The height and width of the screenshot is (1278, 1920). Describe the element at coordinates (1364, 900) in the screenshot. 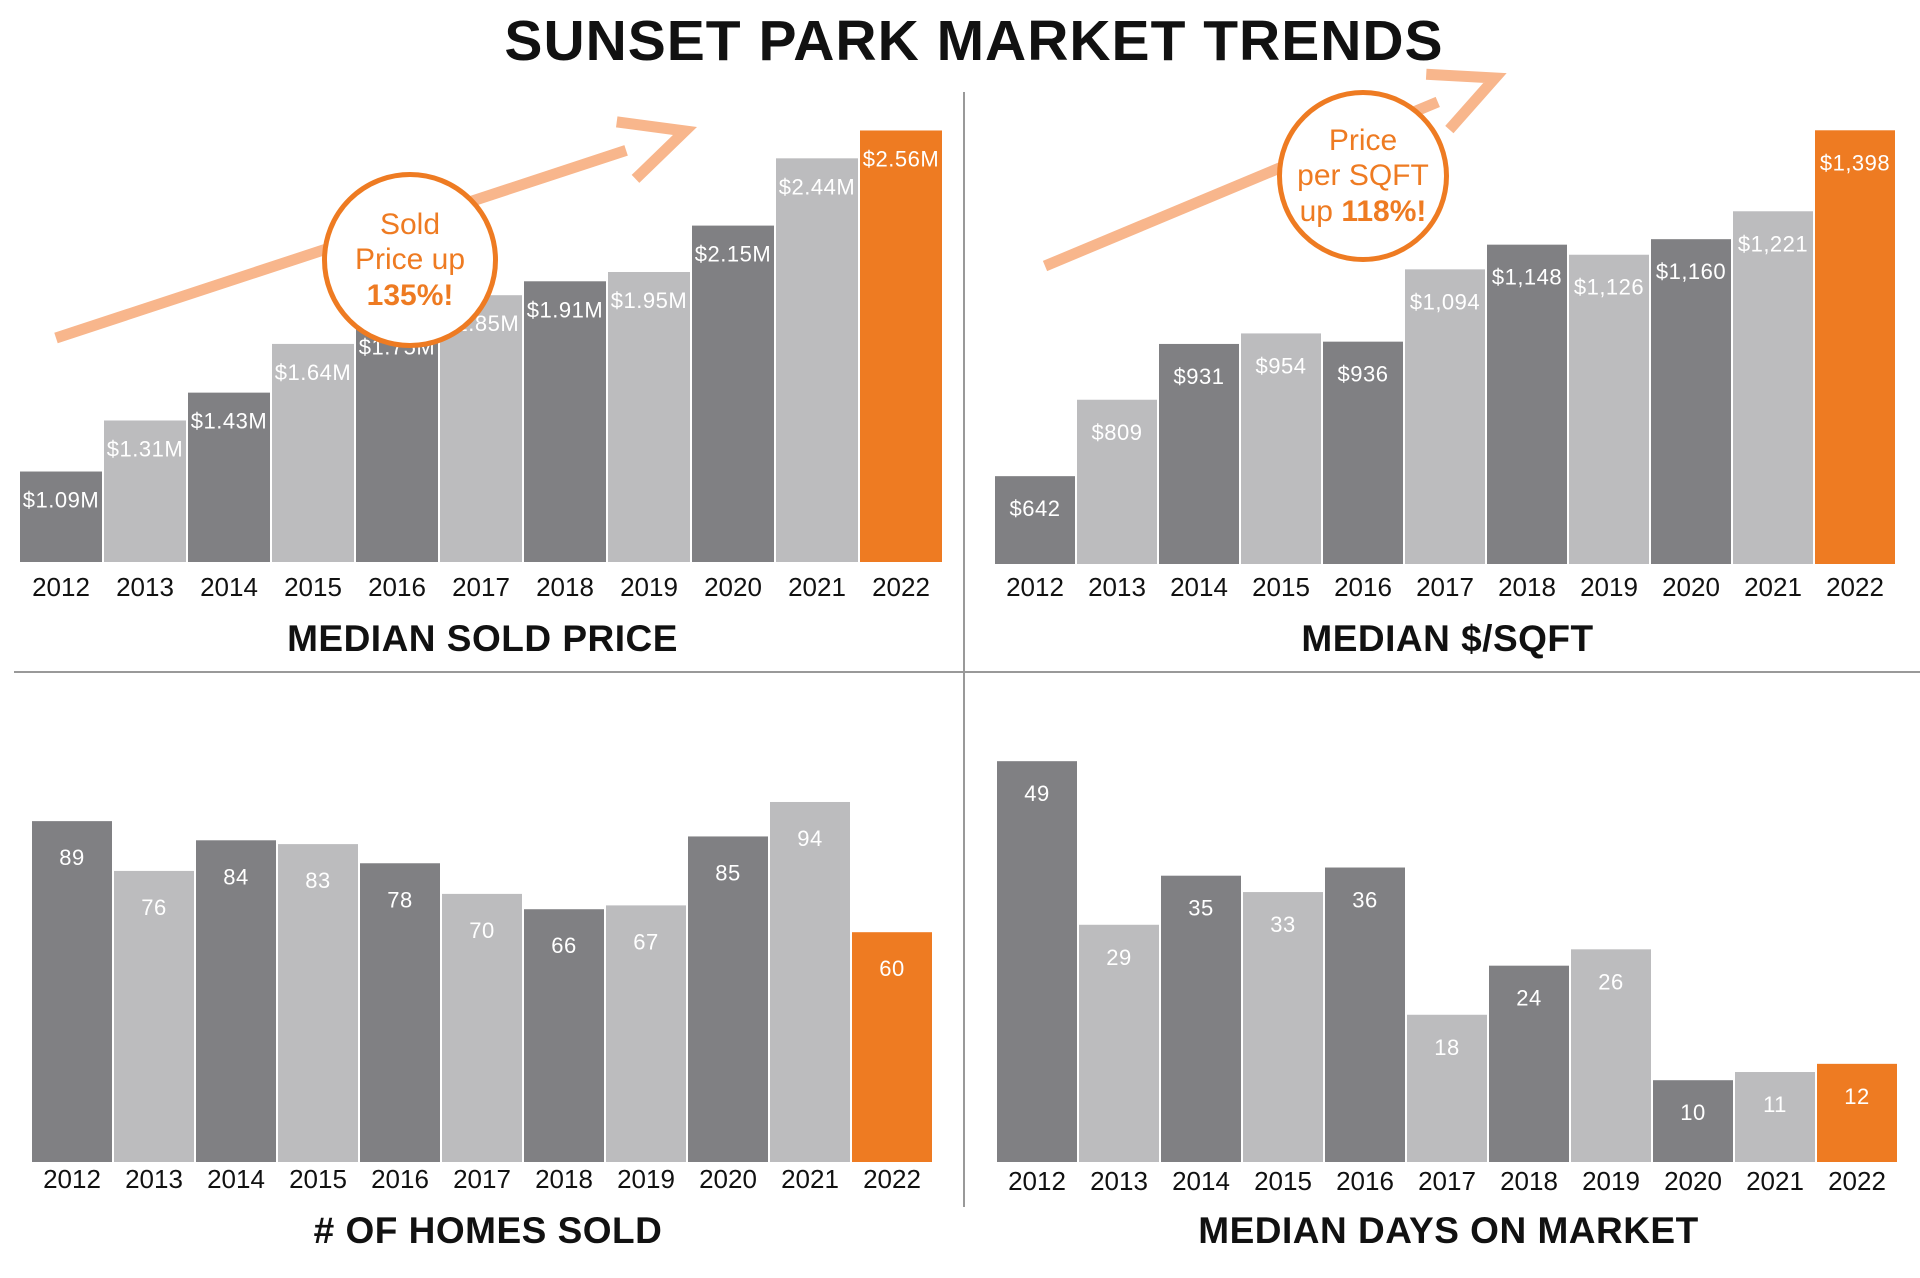

I see `data-label: 36` at that location.